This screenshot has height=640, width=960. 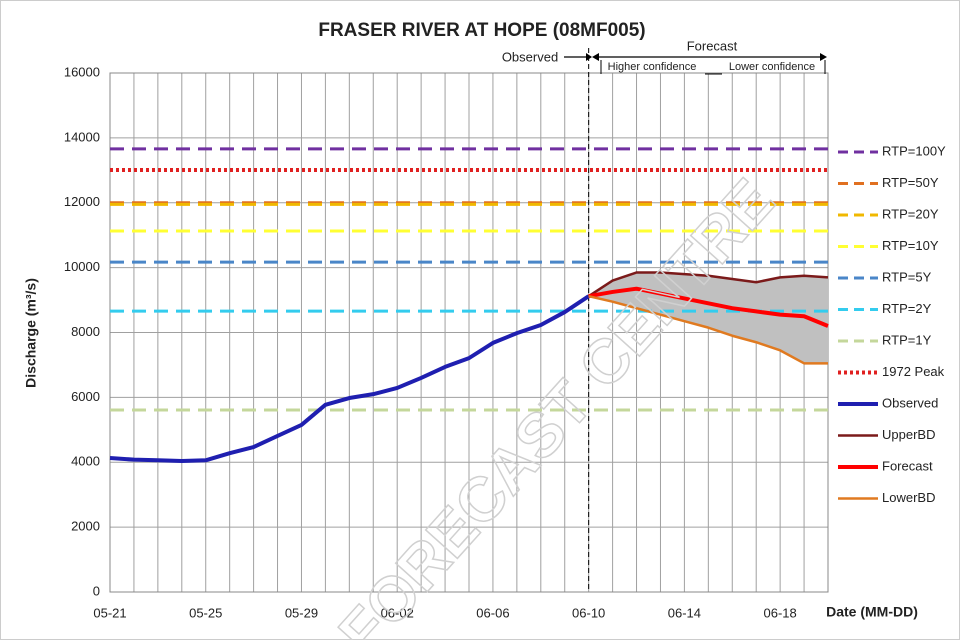 What do you see at coordinates (780, 612) in the screenshot?
I see `x-tick-label: 06-18` at bounding box center [780, 612].